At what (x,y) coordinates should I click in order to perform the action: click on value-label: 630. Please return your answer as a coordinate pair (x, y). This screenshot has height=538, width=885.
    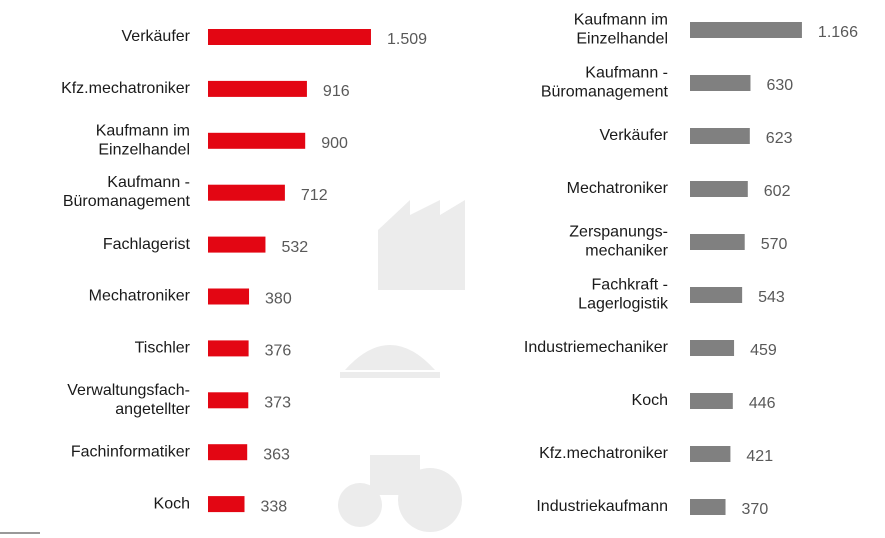
    Looking at the image, I should click on (779, 85).